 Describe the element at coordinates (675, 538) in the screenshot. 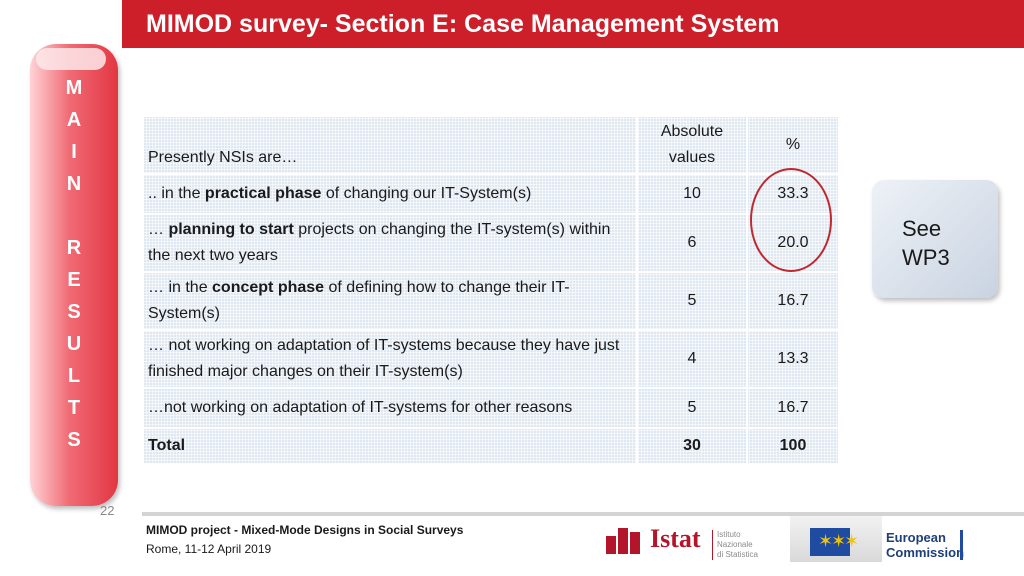

I see `istat-wordmark: Istat` at that location.